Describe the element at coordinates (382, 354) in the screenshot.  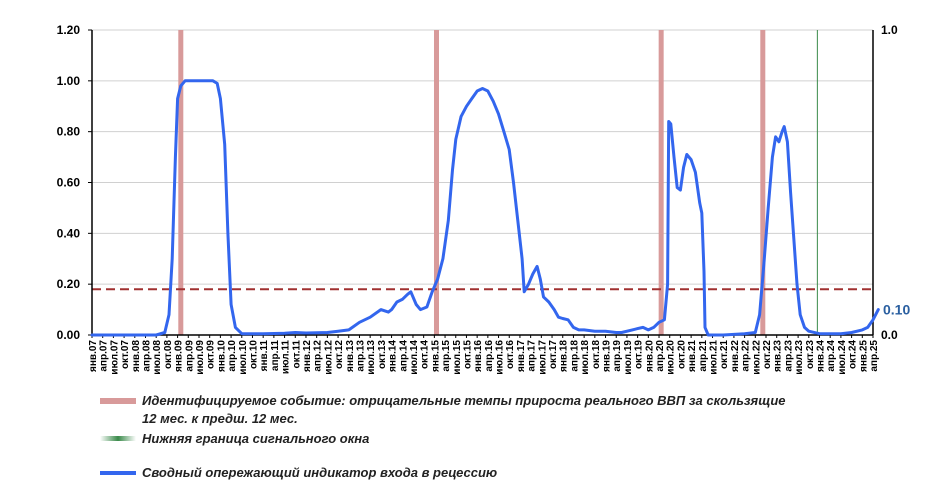
I see `x-tick-label: окт.13` at that location.